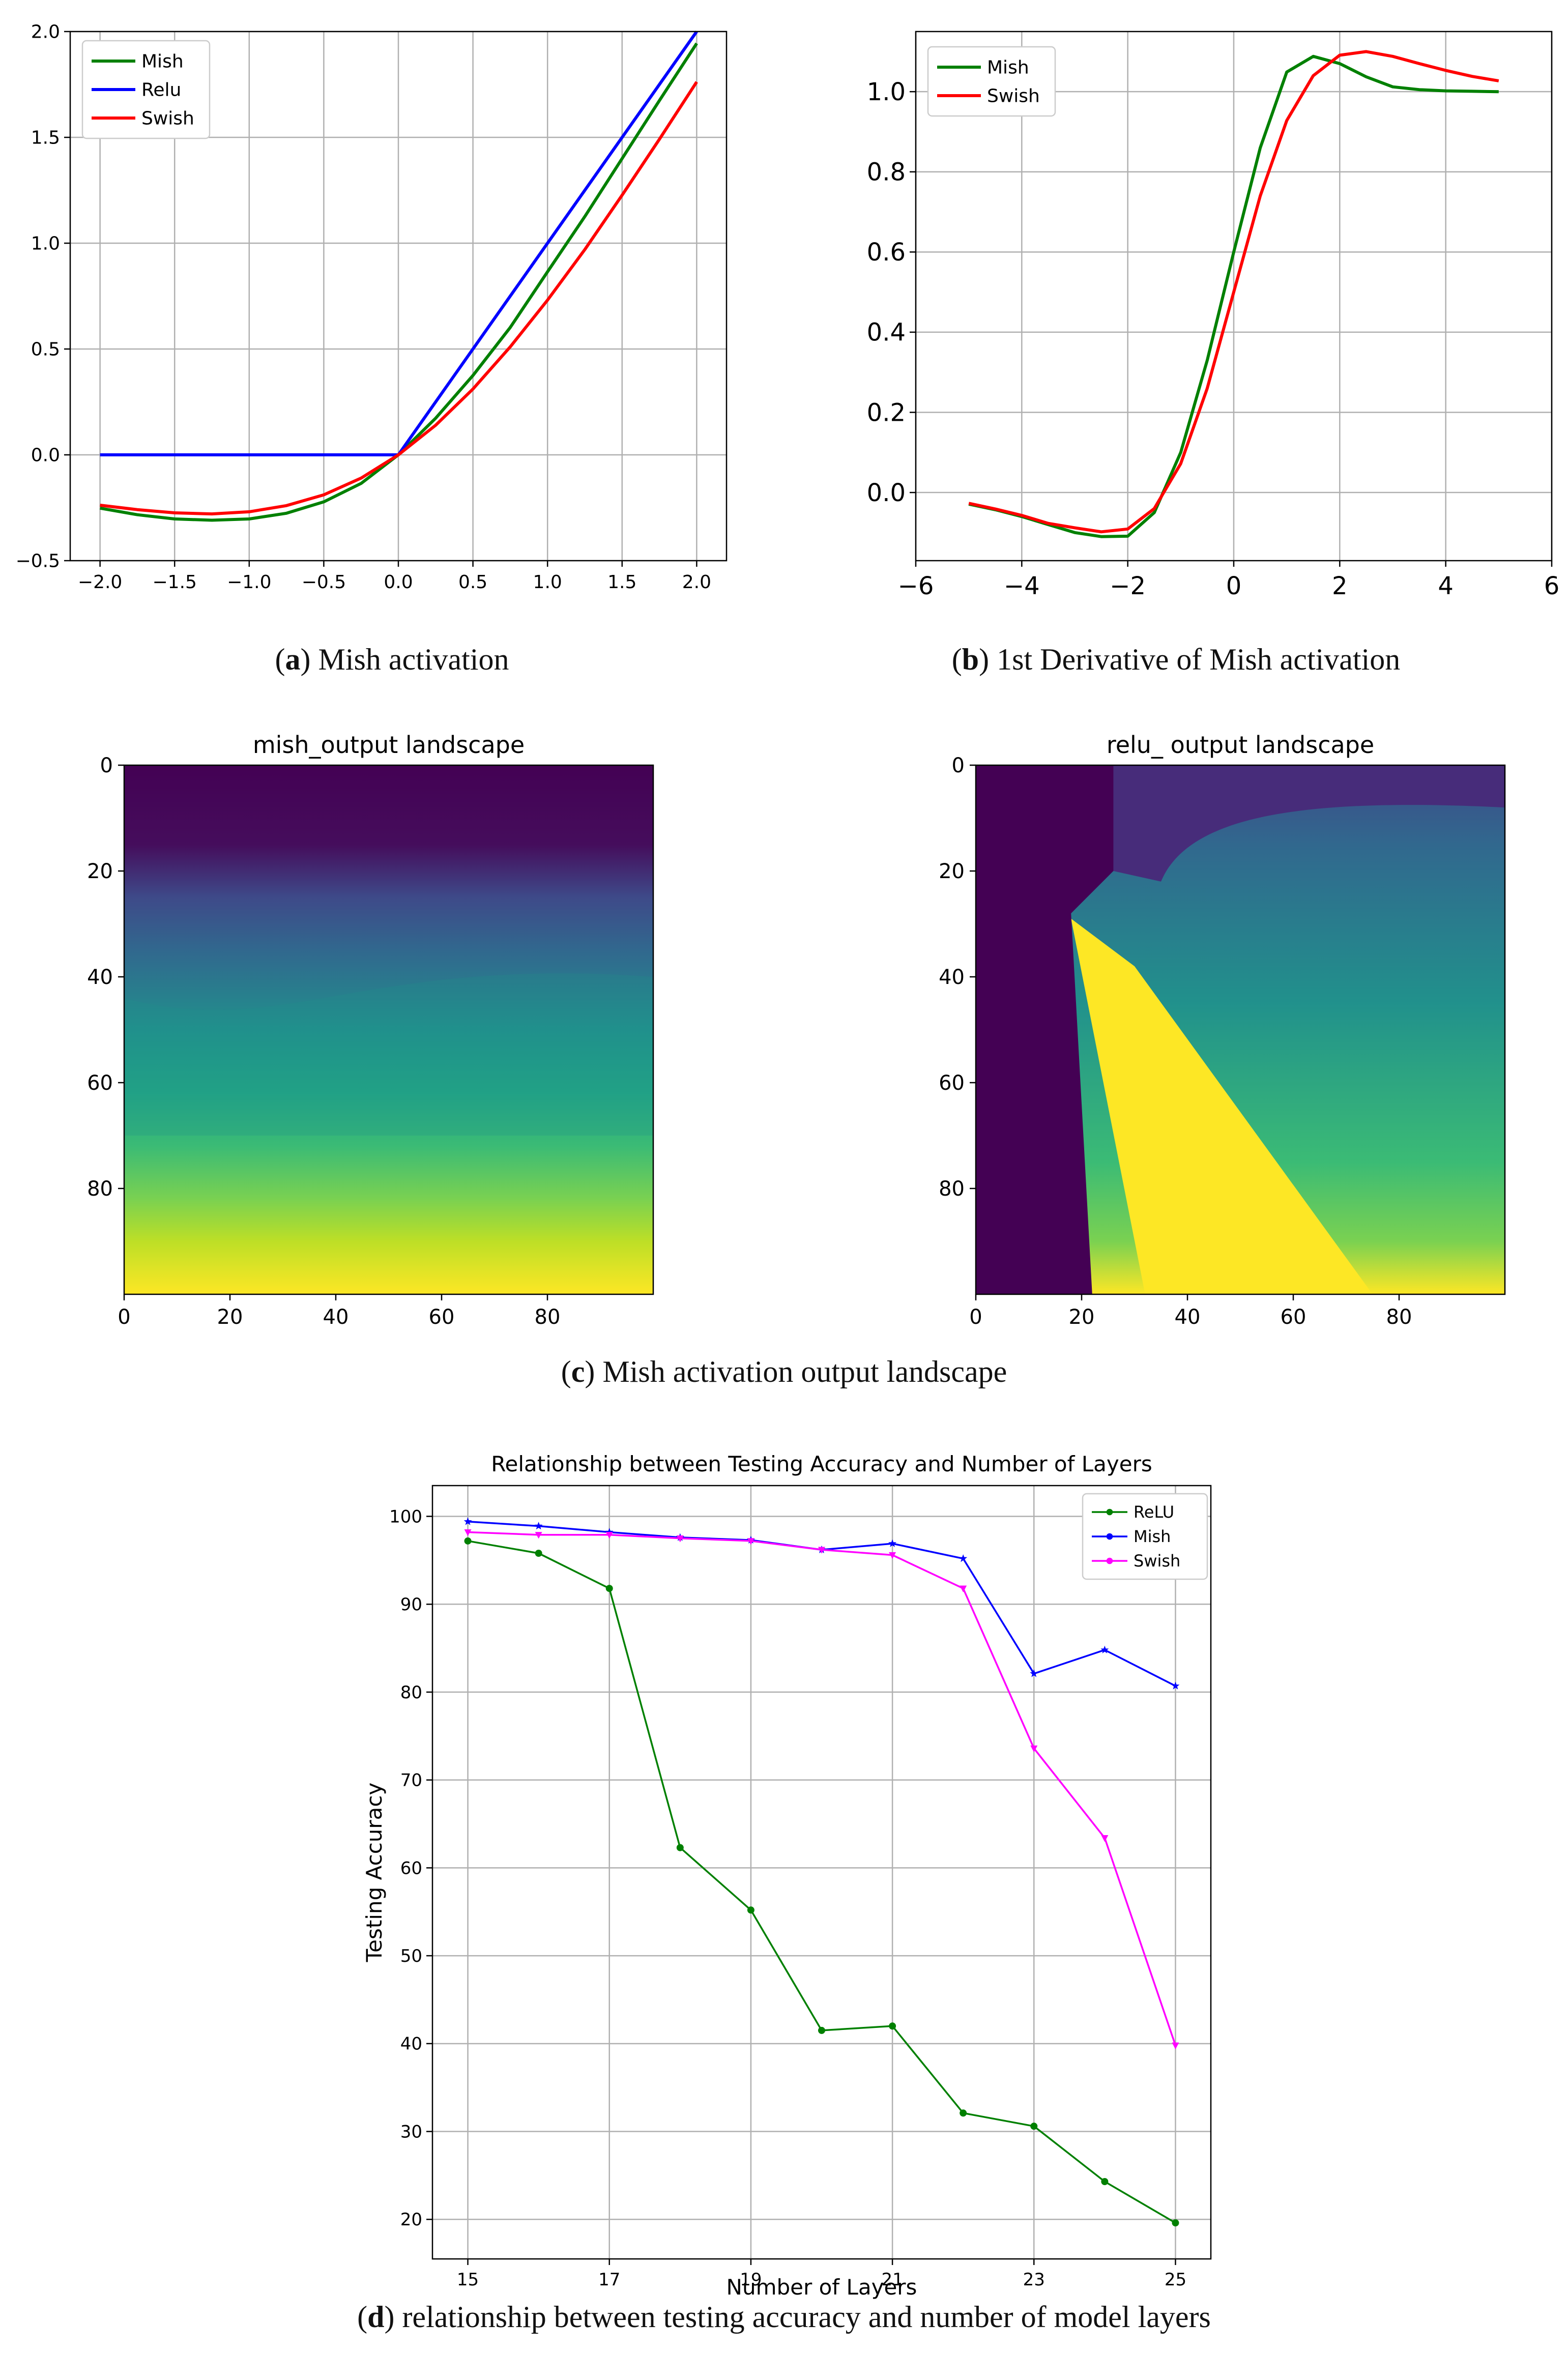 The height and width of the screenshot is (2380, 1568). I want to click on chart-d-xtick-label: 17, so click(609, 2280).